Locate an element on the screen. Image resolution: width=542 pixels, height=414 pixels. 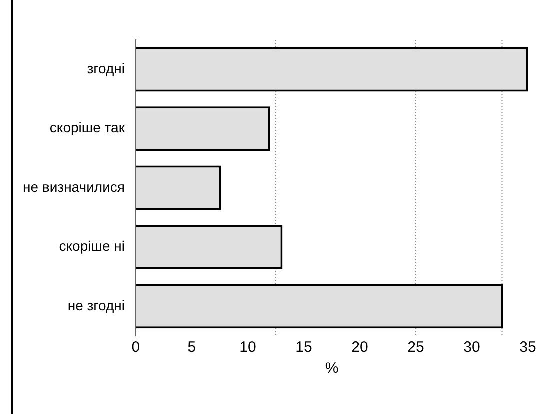
x-tick-label: 0 is located at coordinates (136, 347).